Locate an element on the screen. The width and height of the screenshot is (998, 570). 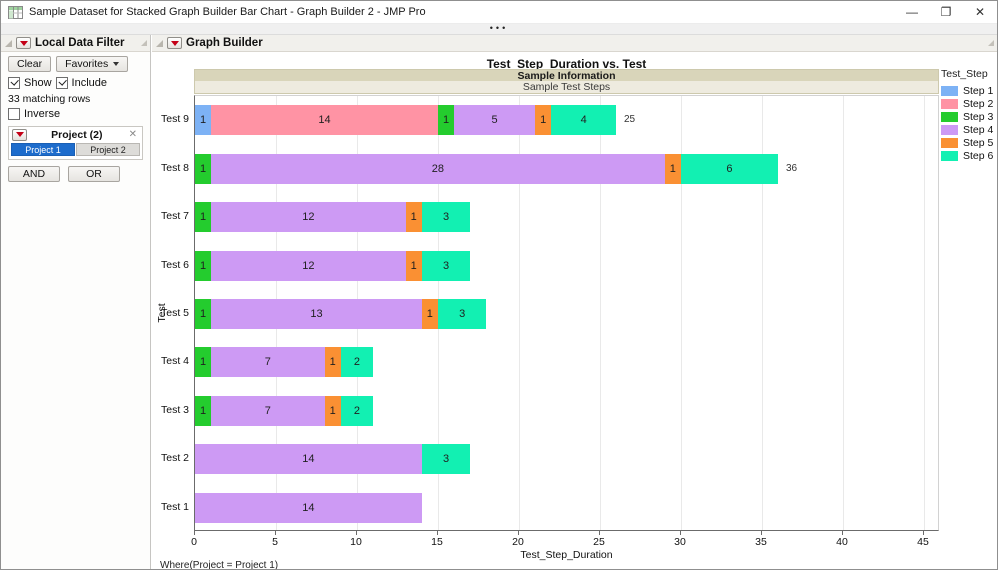
stacked-bar: 1 14 1 5 1 4 is located at coordinates (406, 120).